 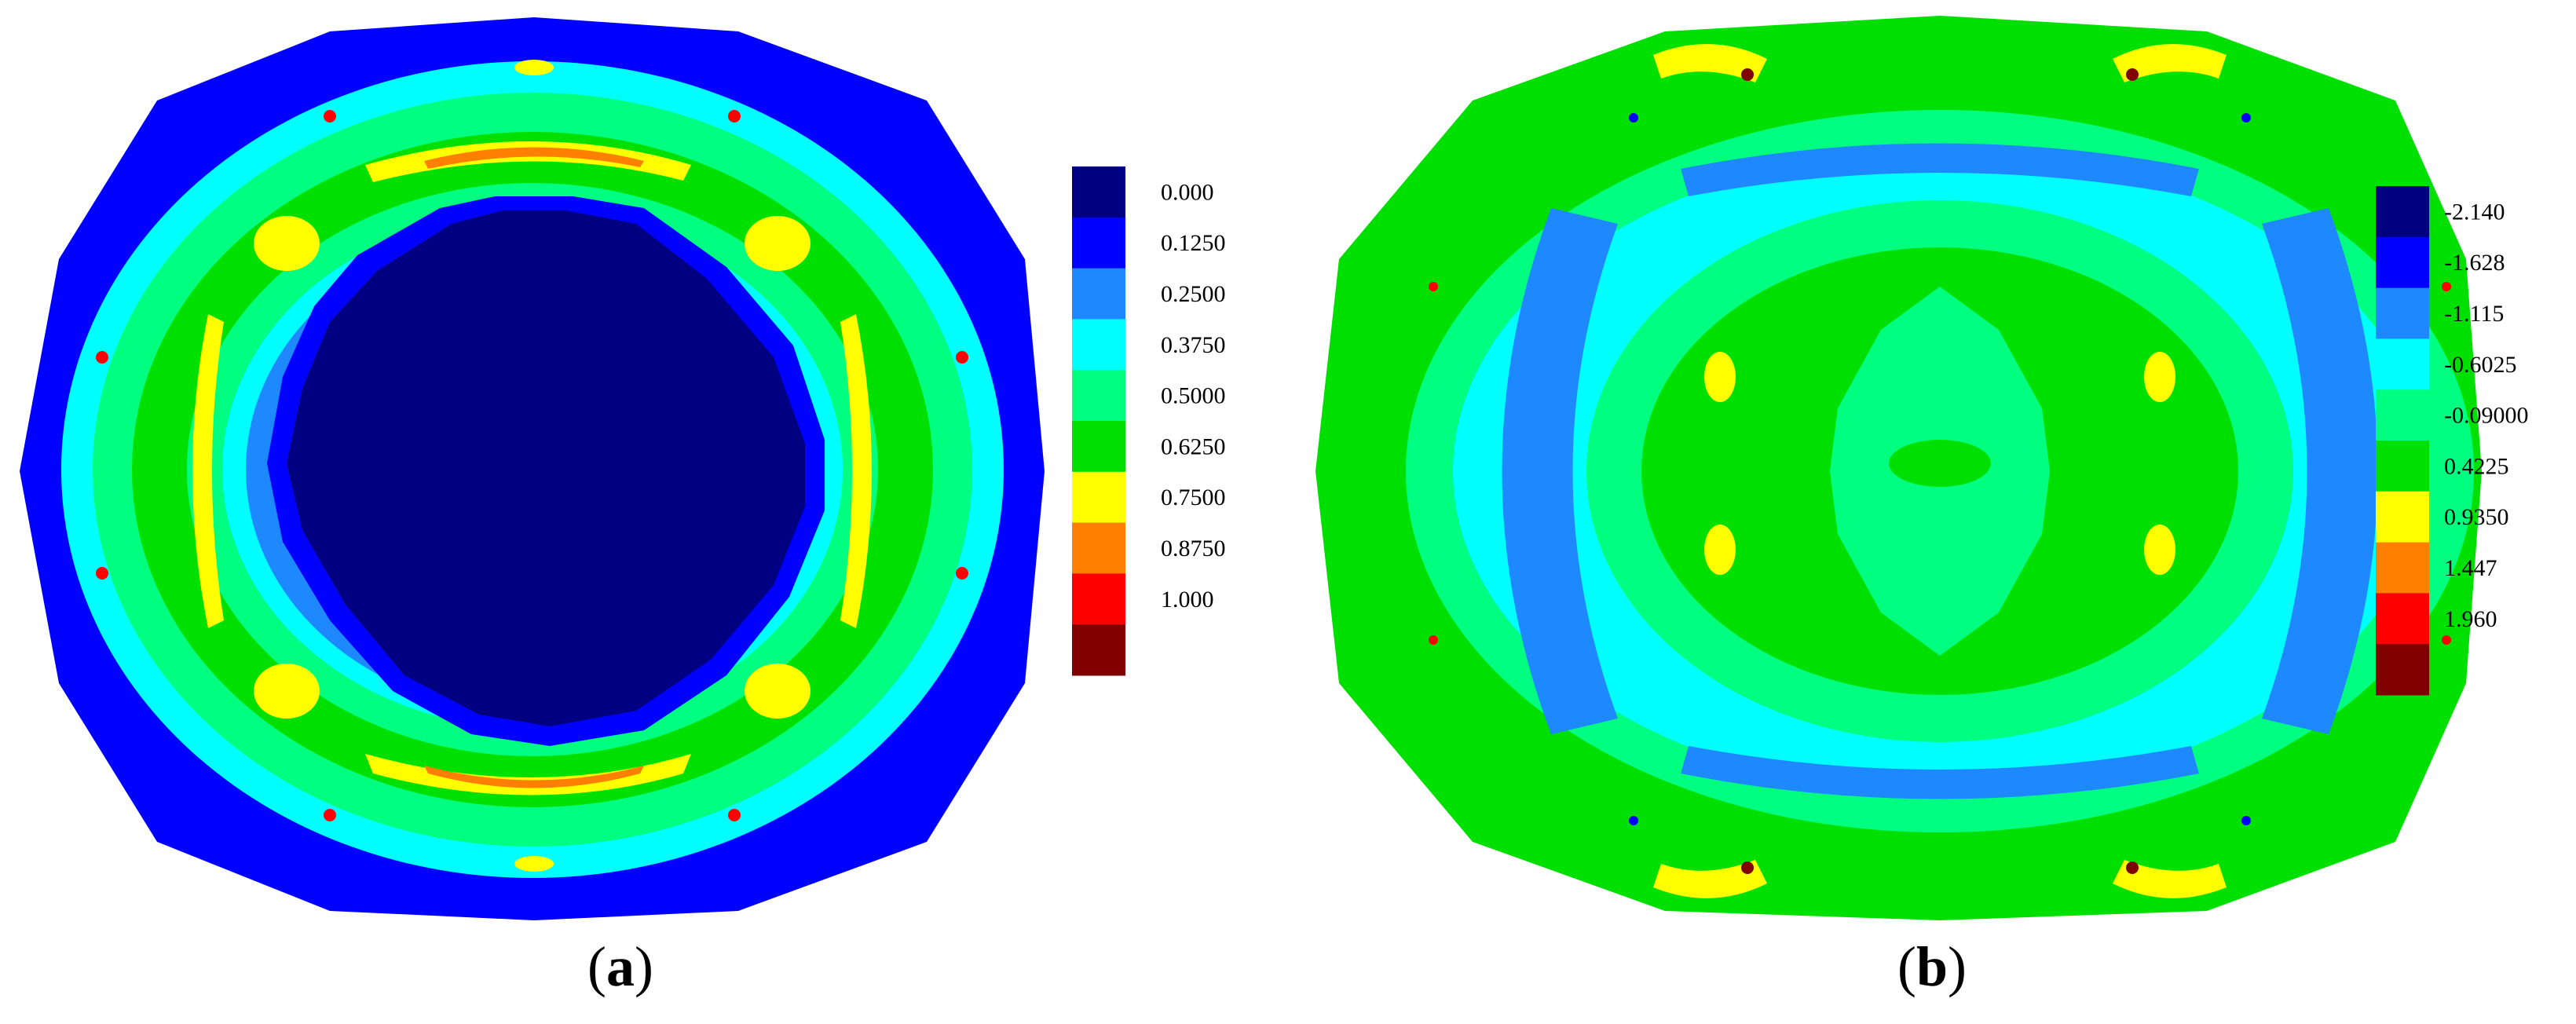 I want to click on contour-arc-right, so click(x=2320, y=471).